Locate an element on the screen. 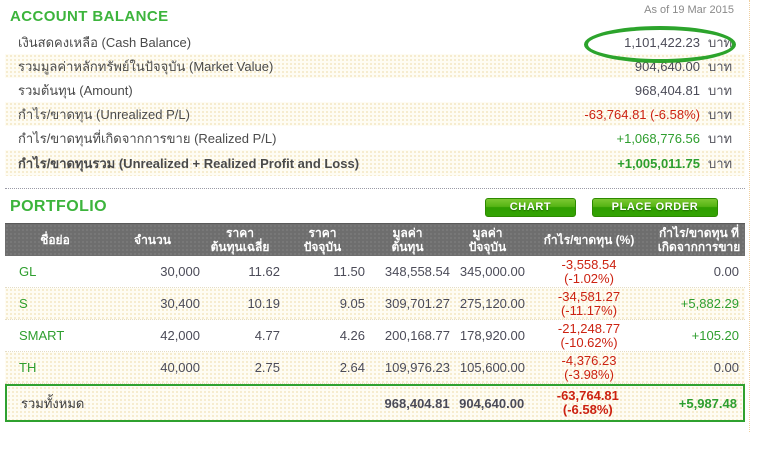  total-realized-pl: +5,987.48 is located at coordinates (707, 403).